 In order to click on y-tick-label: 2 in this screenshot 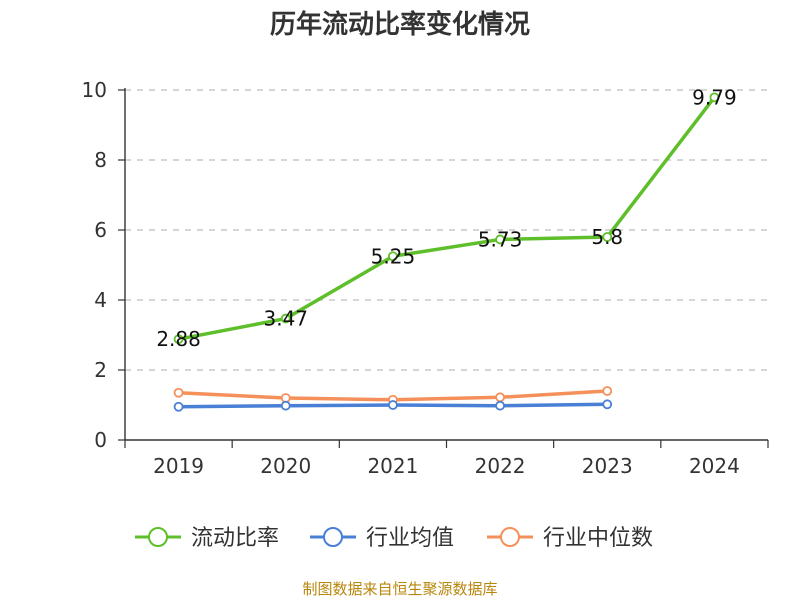, I will do `click(100, 370)`.